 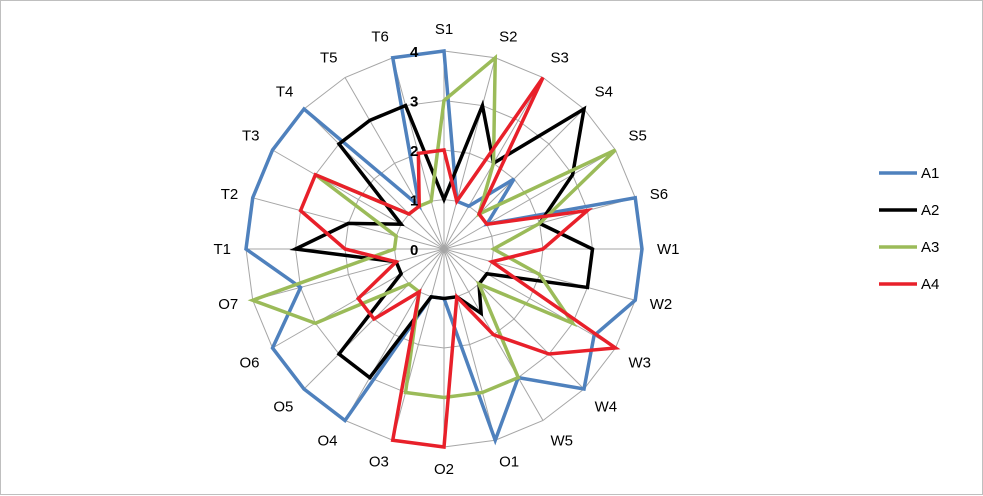 I want to click on legend-label-a1: A1, so click(x=930, y=173).